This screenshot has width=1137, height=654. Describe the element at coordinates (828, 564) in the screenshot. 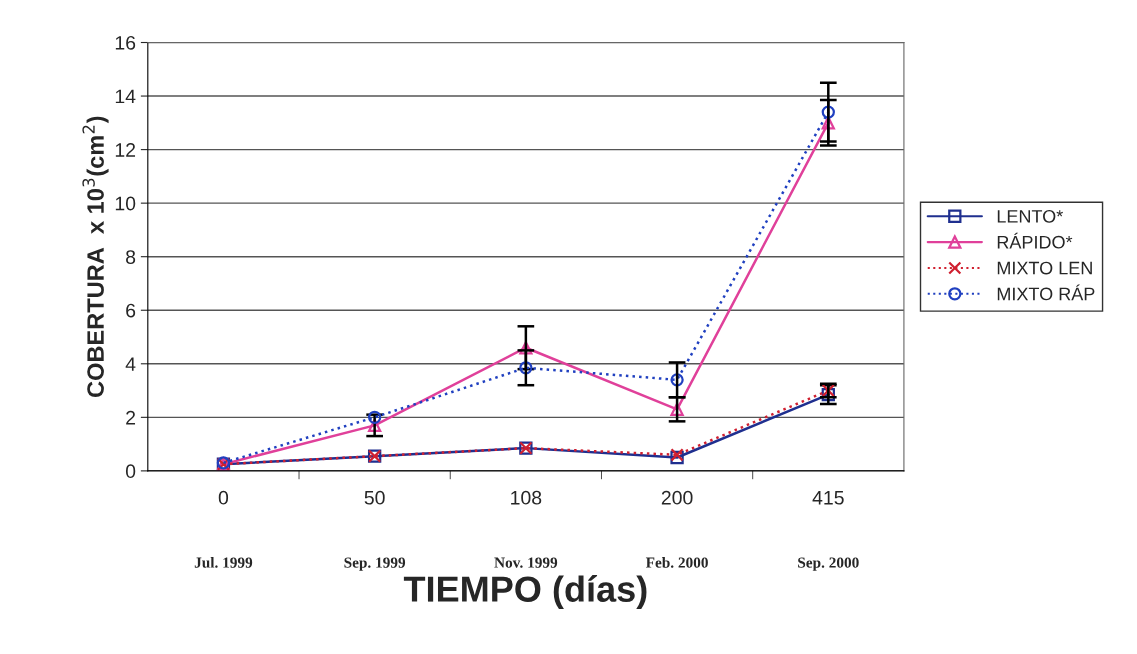

I see `text: Sep. 2000` at that location.